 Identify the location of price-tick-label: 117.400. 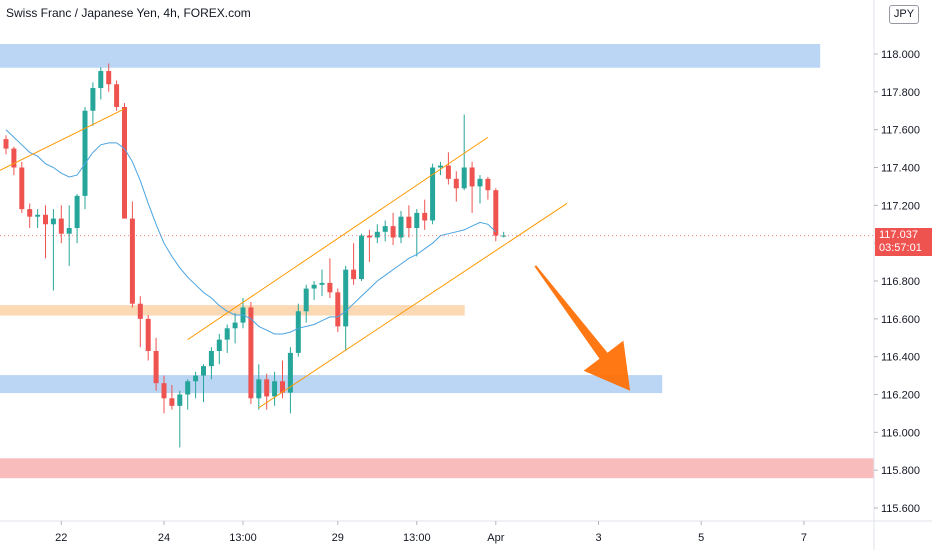
(900, 169).